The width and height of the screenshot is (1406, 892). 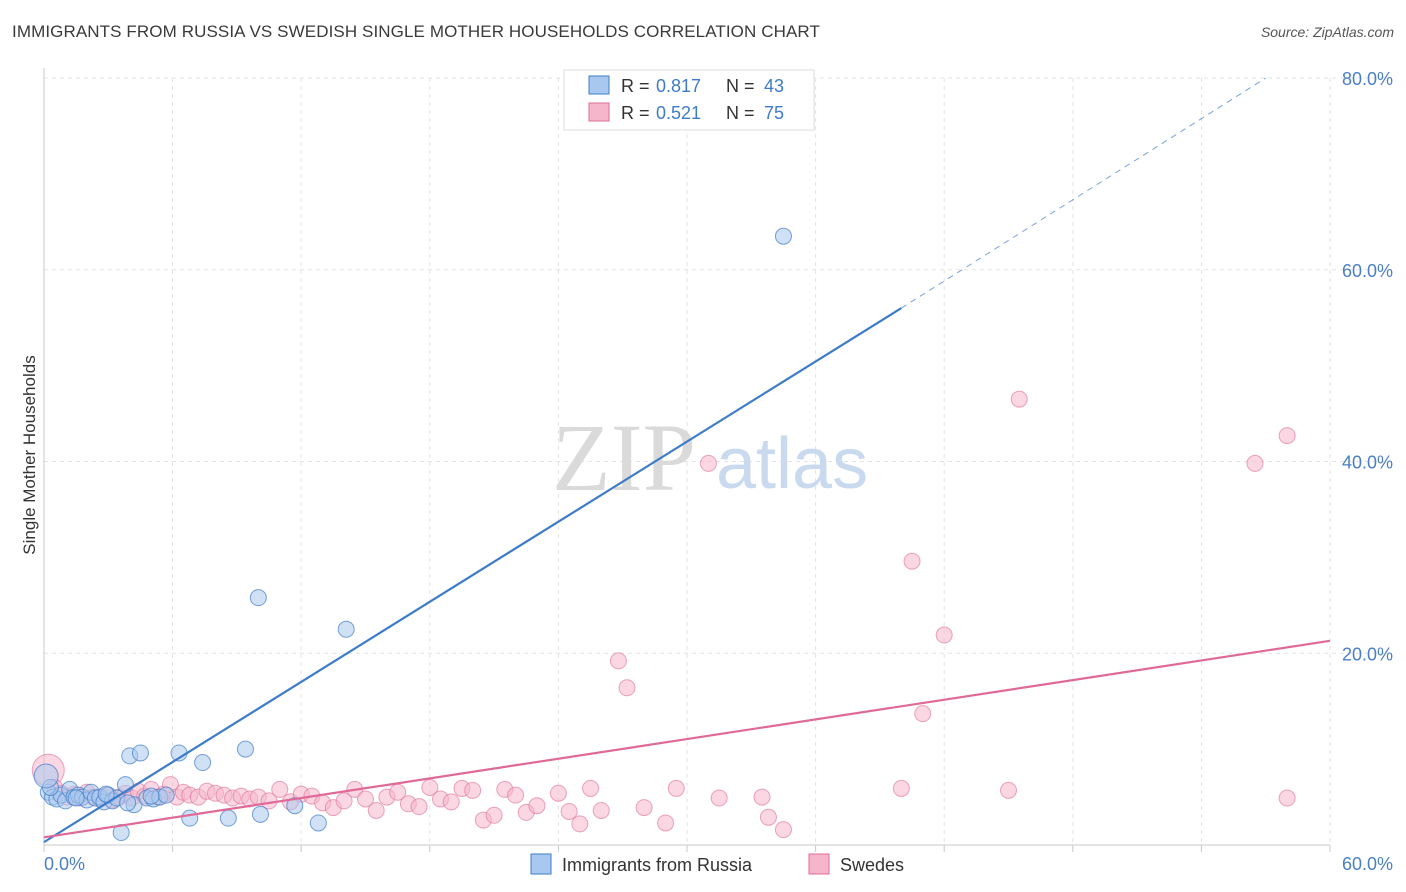 What do you see at coordinates (64, 864) in the screenshot?
I see `x-tick-label: 0.0%` at bounding box center [64, 864].